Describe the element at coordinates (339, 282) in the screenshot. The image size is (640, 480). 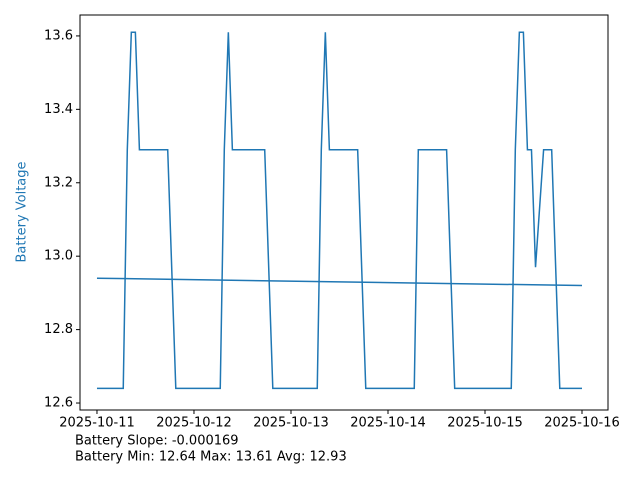
I see `line` at that location.